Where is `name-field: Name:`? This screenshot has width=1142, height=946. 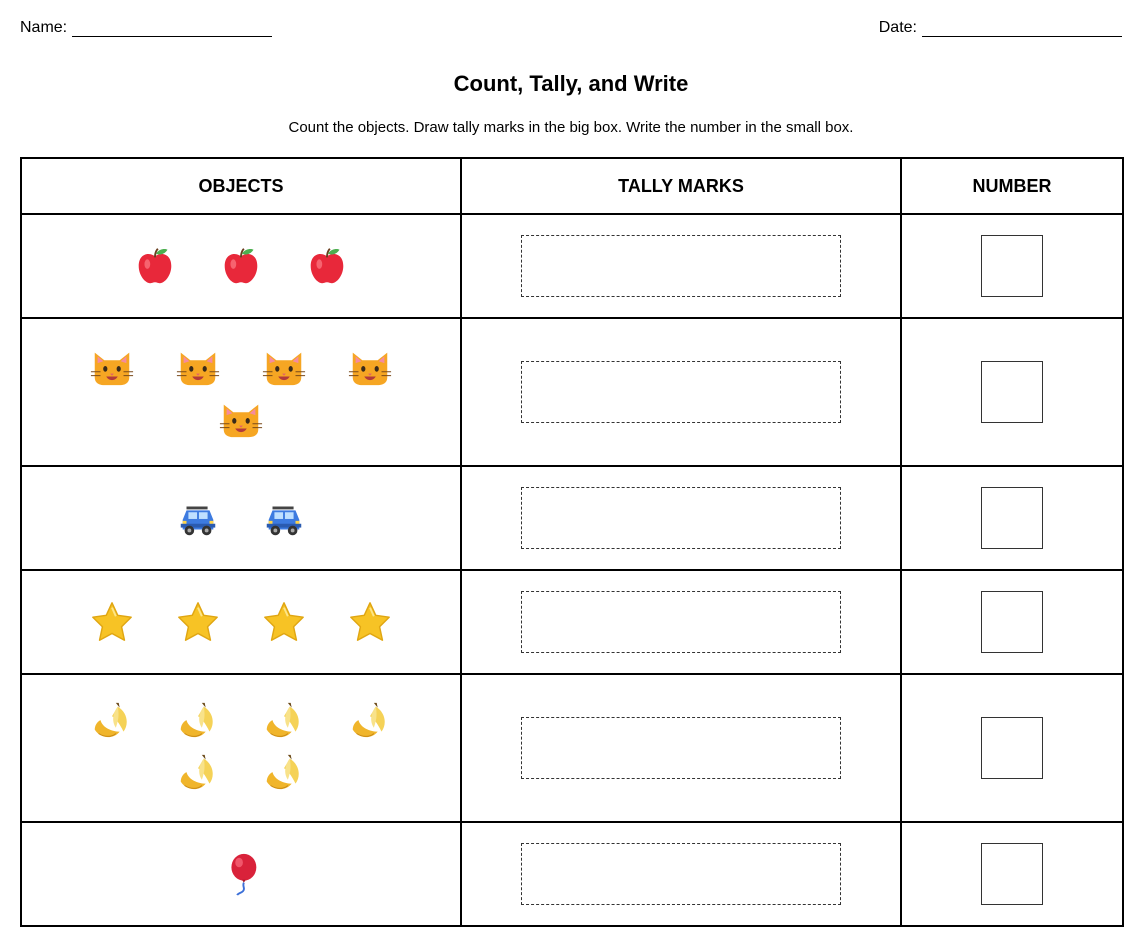
name-field: Name: is located at coordinates (146, 28).